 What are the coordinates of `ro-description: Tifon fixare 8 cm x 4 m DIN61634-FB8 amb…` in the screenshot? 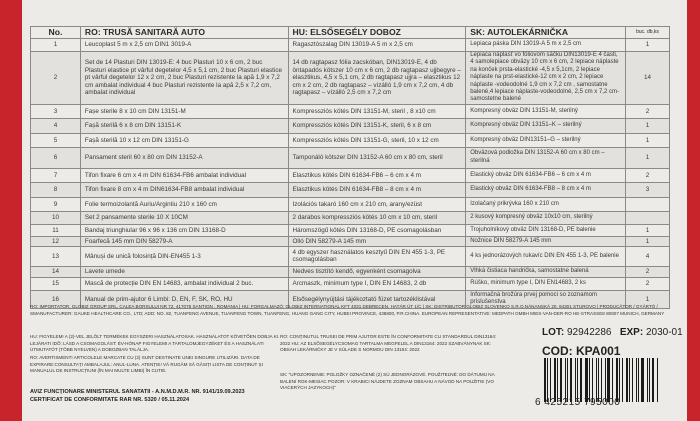 It's located at (184, 189).